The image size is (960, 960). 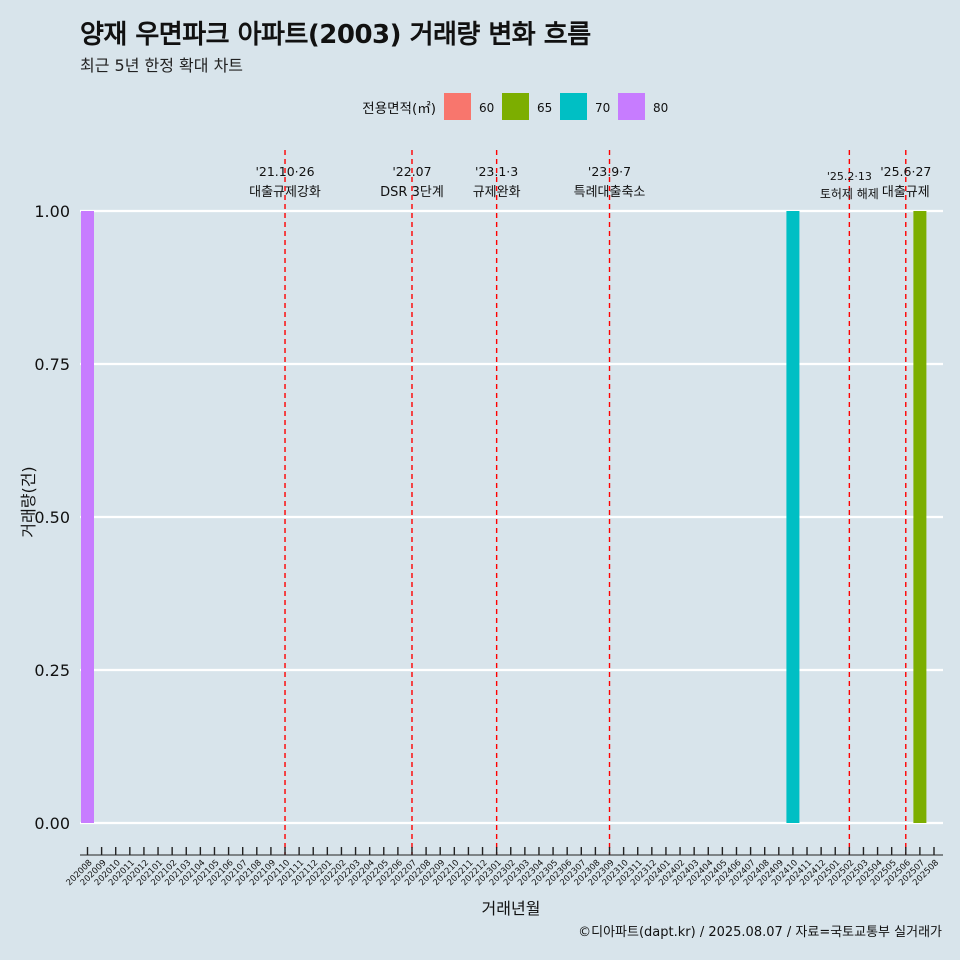 I want to click on chart-subtitle: 최근 5년 한정 확대 차트, so click(x=162, y=65).